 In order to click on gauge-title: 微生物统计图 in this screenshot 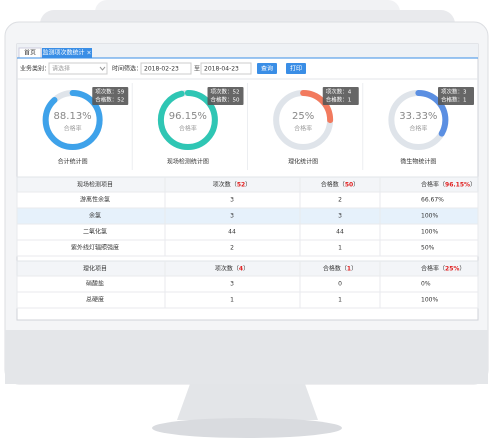, I will do `click(418, 162)`.